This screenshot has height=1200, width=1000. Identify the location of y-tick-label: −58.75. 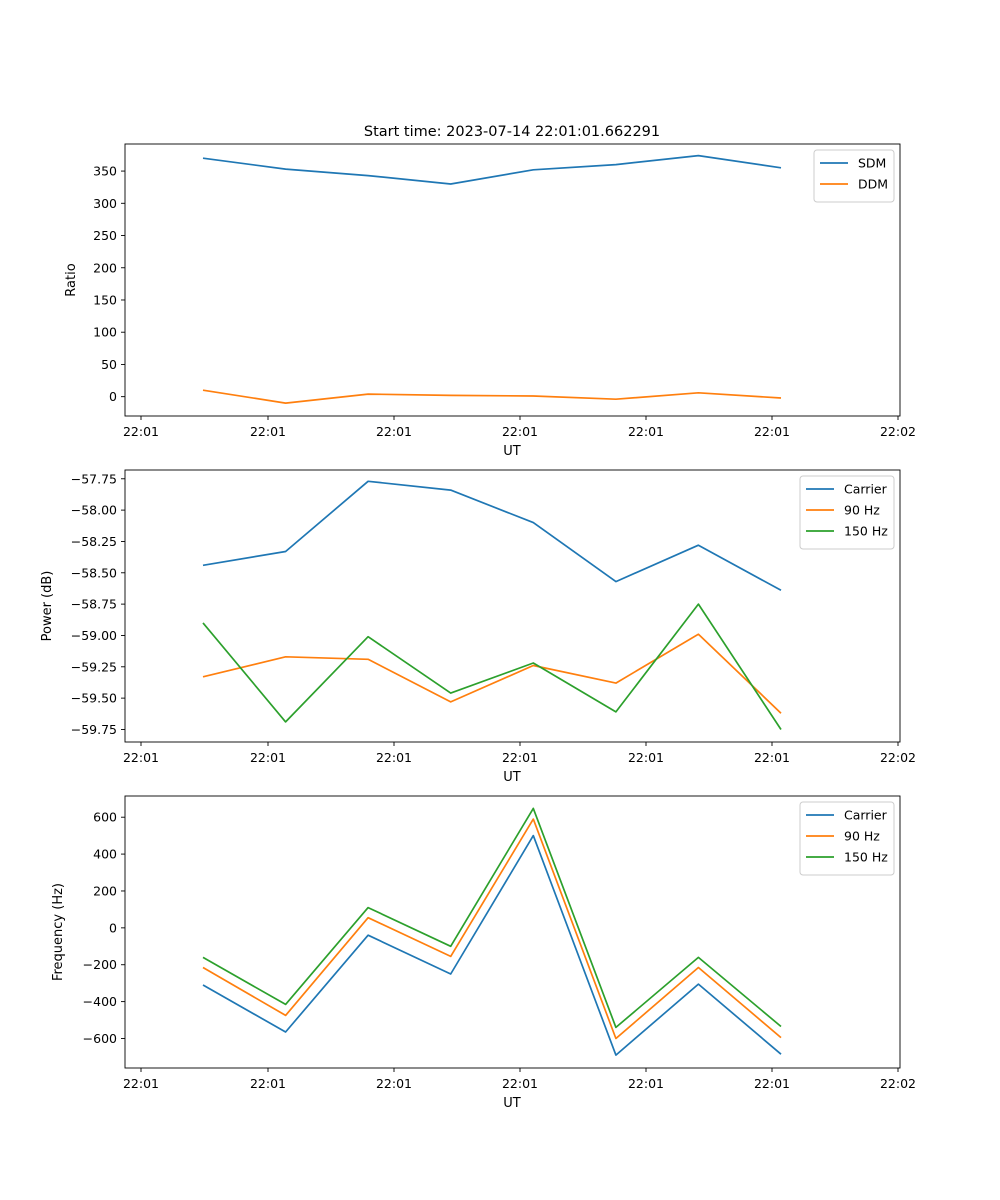
(94, 604).